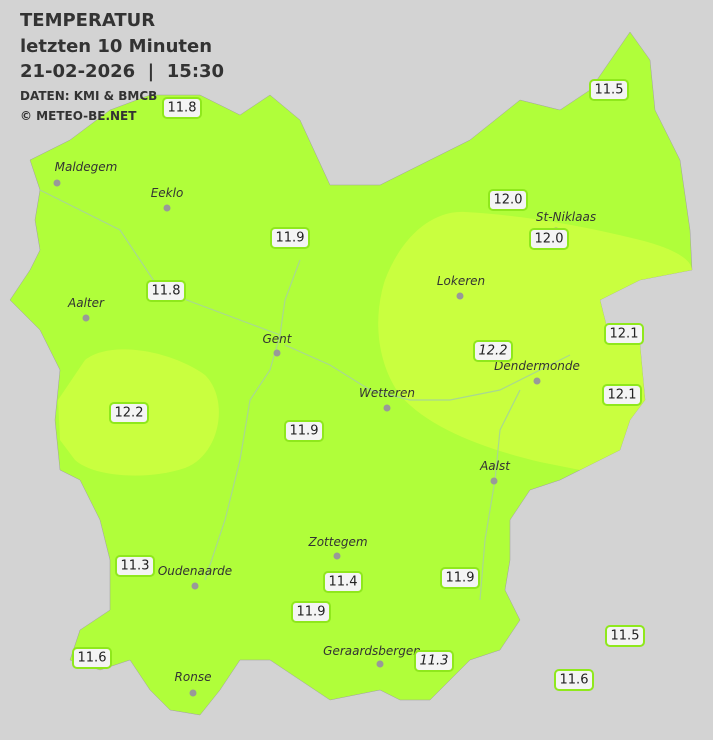  What do you see at coordinates (86, 303) in the screenshot?
I see `city-label: Aalter` at bounding box center [86, 303].